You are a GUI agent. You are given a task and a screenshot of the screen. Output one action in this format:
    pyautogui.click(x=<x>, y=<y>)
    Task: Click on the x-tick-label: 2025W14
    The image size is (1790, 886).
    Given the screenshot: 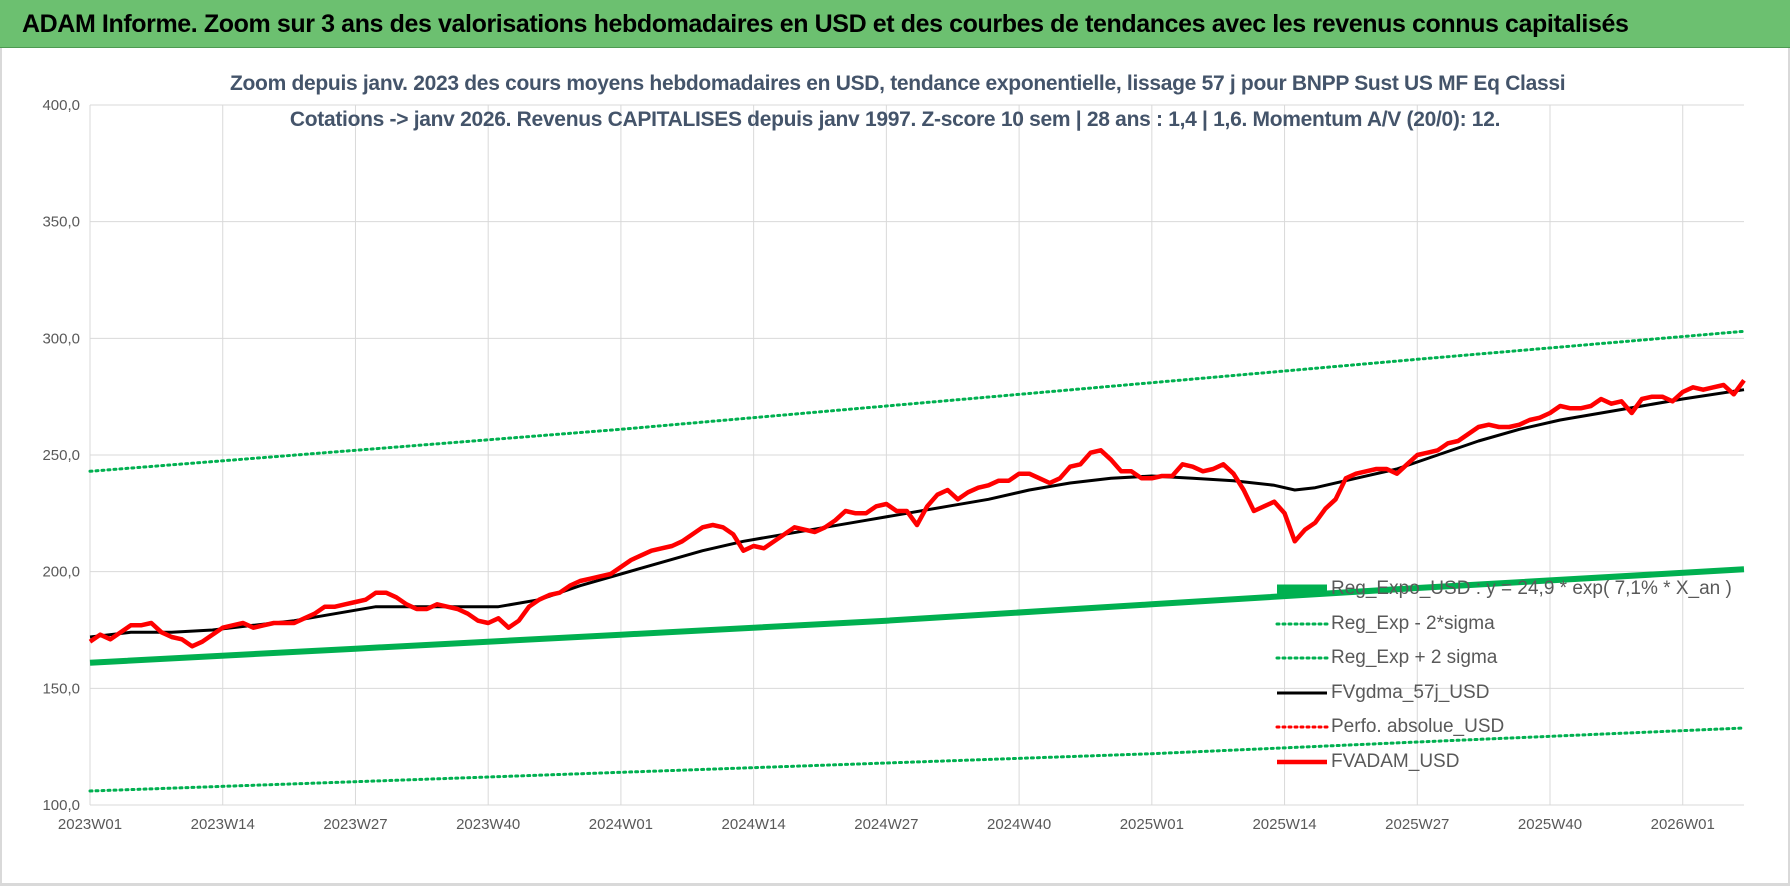 What is the action you would take?
    pyautogui.click(x=1284, y=824)
    